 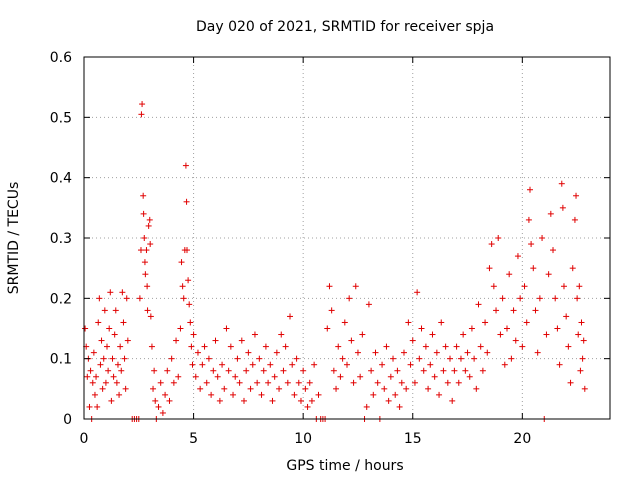 I want to click on y-tick-label: 0.1, so click(x=61, y=360).